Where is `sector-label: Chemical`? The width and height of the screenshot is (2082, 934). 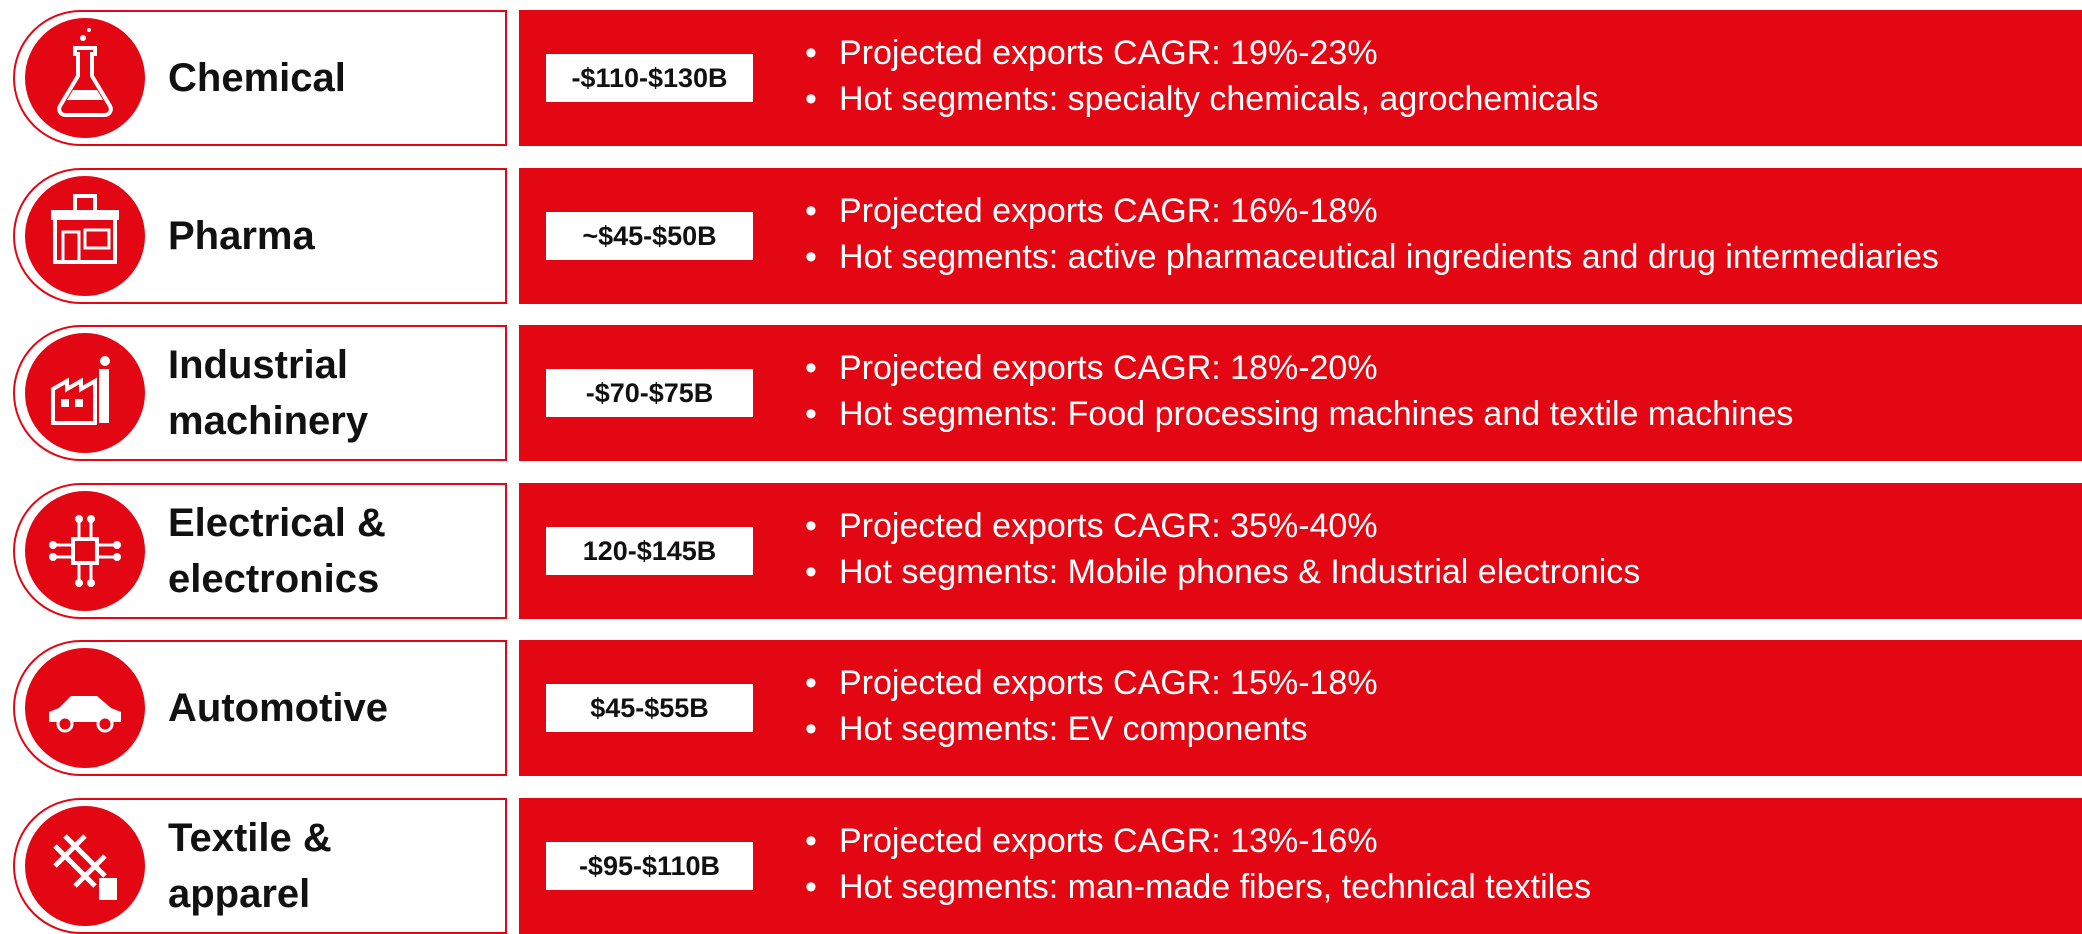
sector-label: Chemical is located at coordinates (257, 78).